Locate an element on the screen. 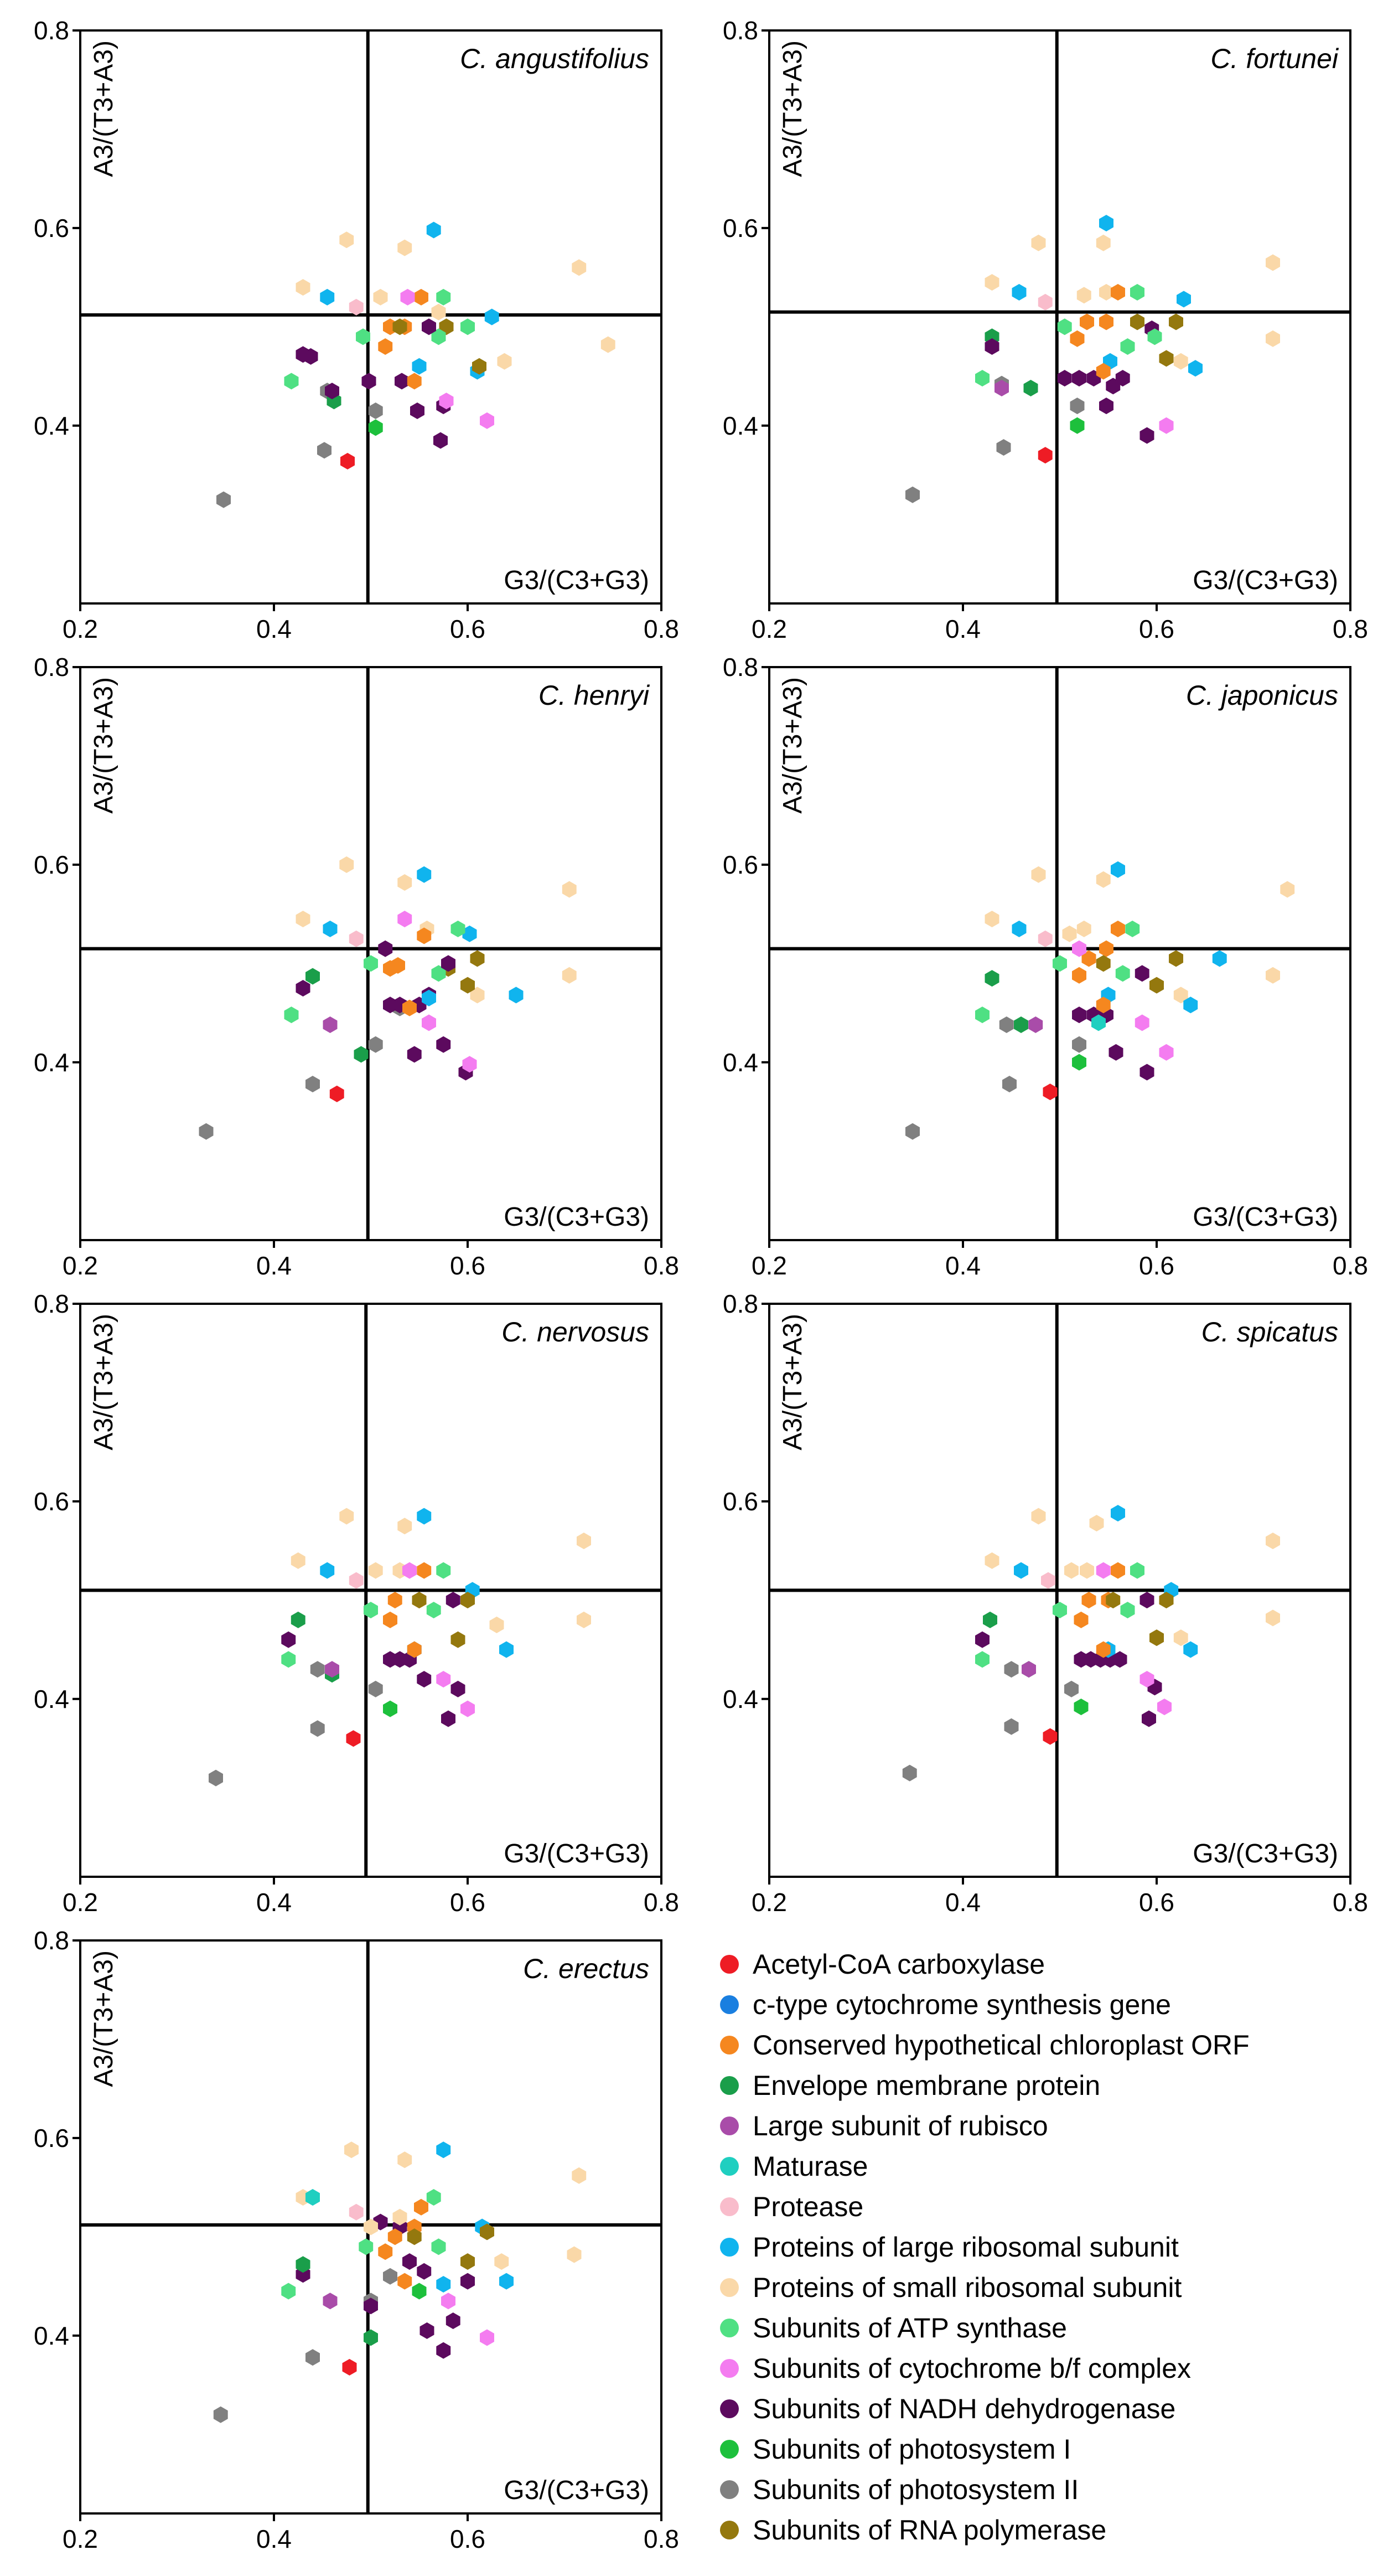  y-tick-label: 0.8 is located at coordinates (52, 31).